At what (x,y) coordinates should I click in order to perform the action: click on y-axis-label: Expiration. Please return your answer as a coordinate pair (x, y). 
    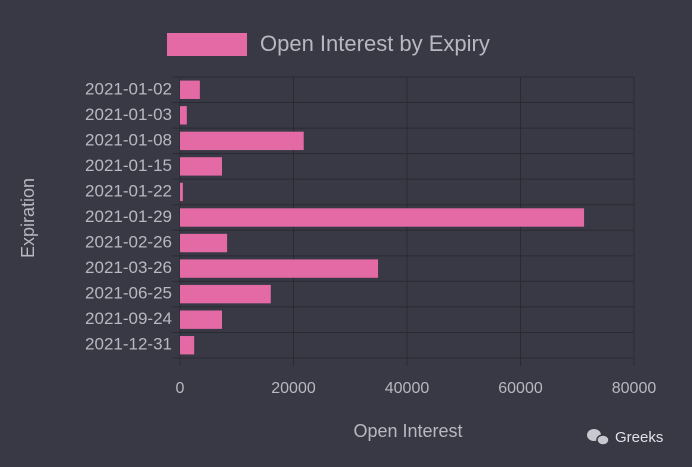
    Looking at the image, I should click on (28, 218).